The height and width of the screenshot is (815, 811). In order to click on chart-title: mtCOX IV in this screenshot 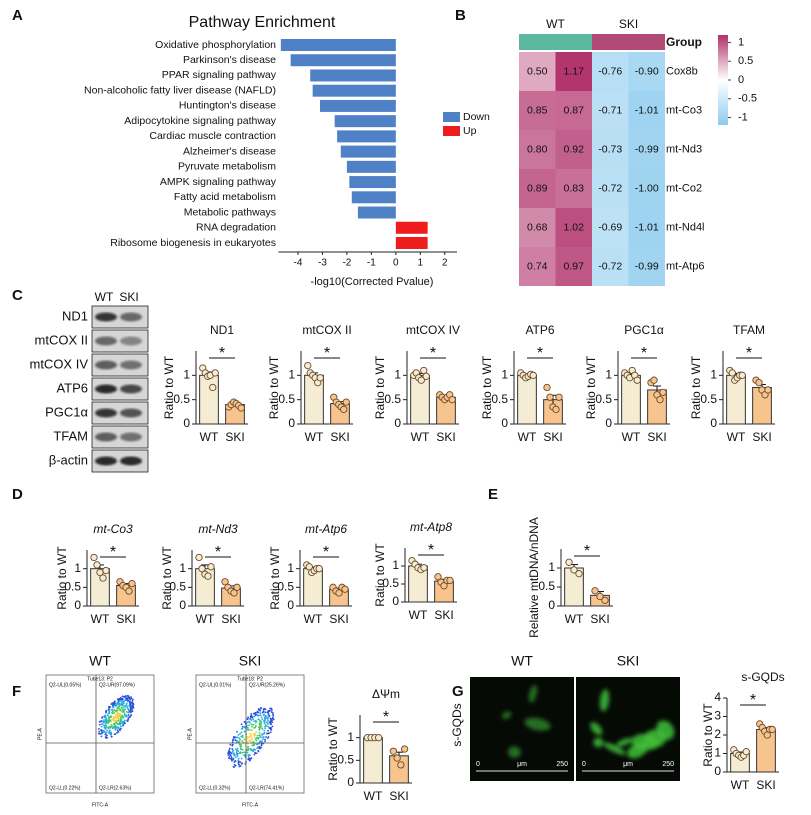, I will do `click(433, 330)`.